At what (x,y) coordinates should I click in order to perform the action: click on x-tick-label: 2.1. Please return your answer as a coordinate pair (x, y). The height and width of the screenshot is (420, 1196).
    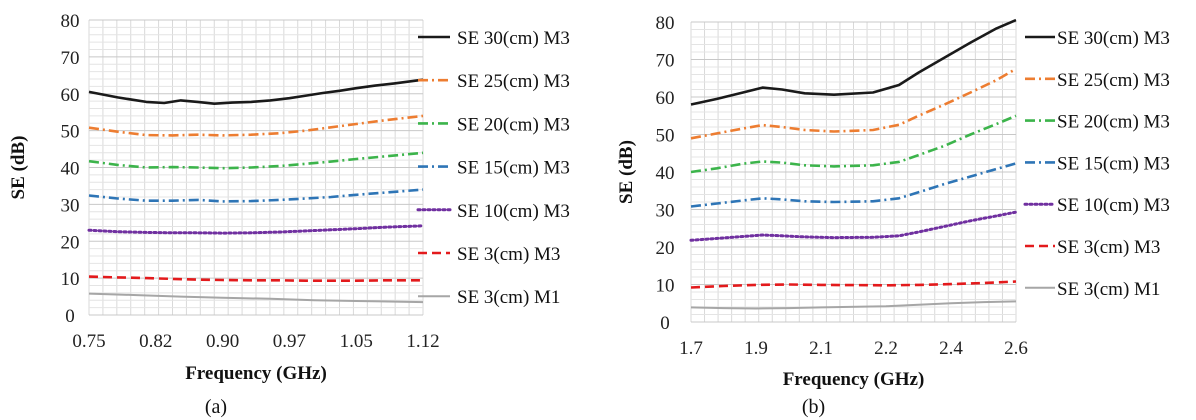
    Looking at the image, I should click on (821, 348).